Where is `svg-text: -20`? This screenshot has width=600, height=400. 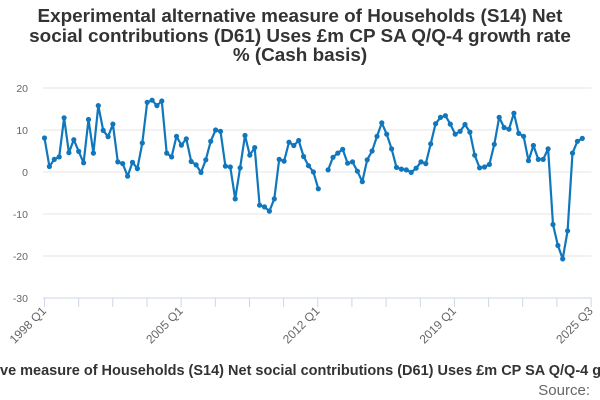 svg-text: -20 is located at coordinates (20, 257).